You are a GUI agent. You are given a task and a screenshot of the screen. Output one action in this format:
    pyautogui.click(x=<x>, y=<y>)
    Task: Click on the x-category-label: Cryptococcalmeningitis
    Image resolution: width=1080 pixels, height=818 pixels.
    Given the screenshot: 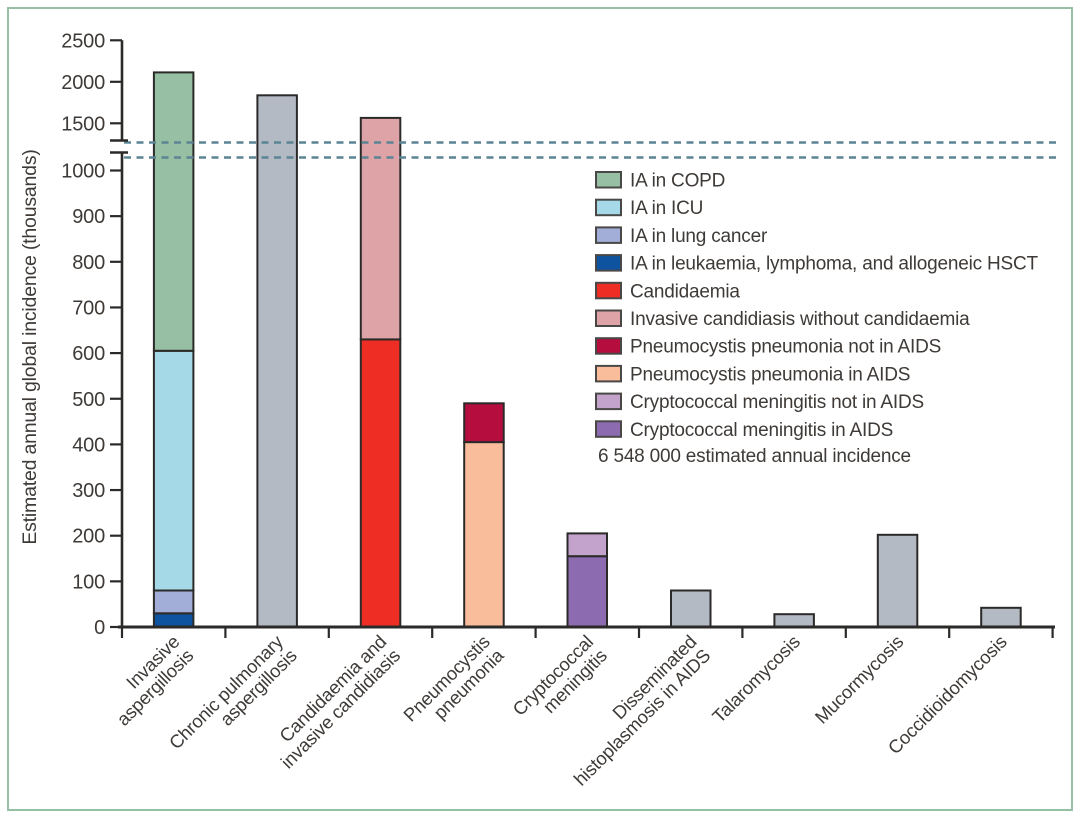 What is the action you would take?
    pyautogui.click(x=559, y=682)
    